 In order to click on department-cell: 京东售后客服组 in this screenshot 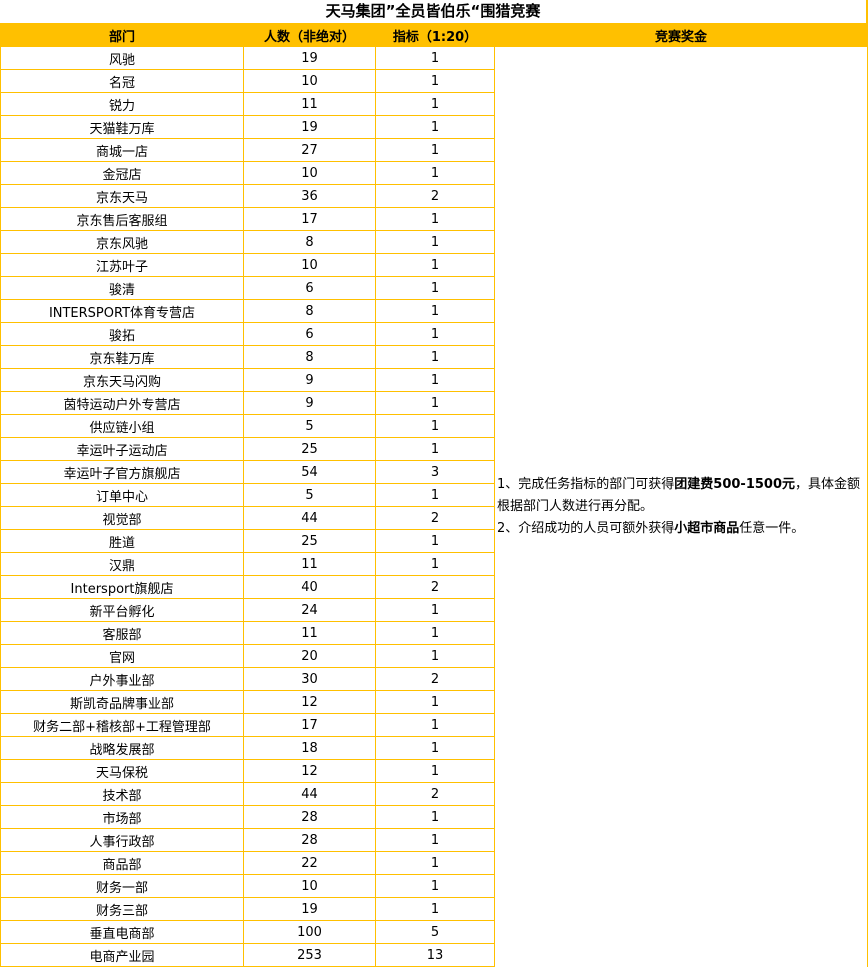, I will do `click(122, 219)`.